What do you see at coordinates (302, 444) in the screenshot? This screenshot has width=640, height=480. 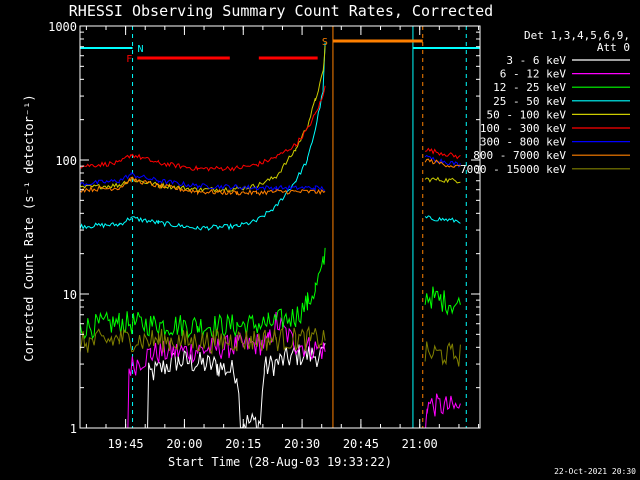 I see `x-tick-label: 20:30` at bounding box center [302, 444].